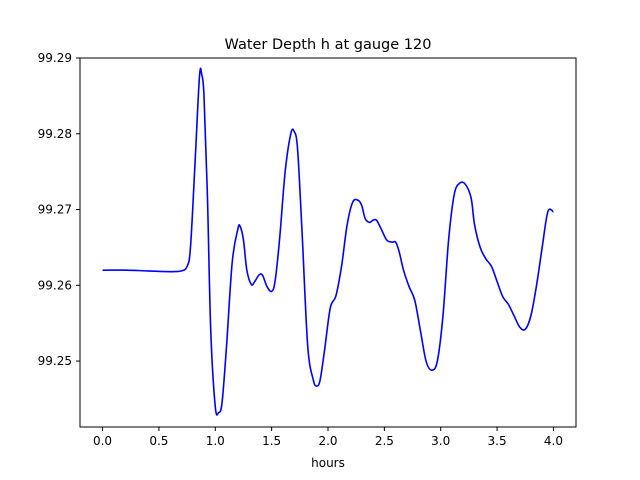  Describe the element at coordinates (271, 441) in the screenshot. I see `x-tick-label: 1.5` at that location.